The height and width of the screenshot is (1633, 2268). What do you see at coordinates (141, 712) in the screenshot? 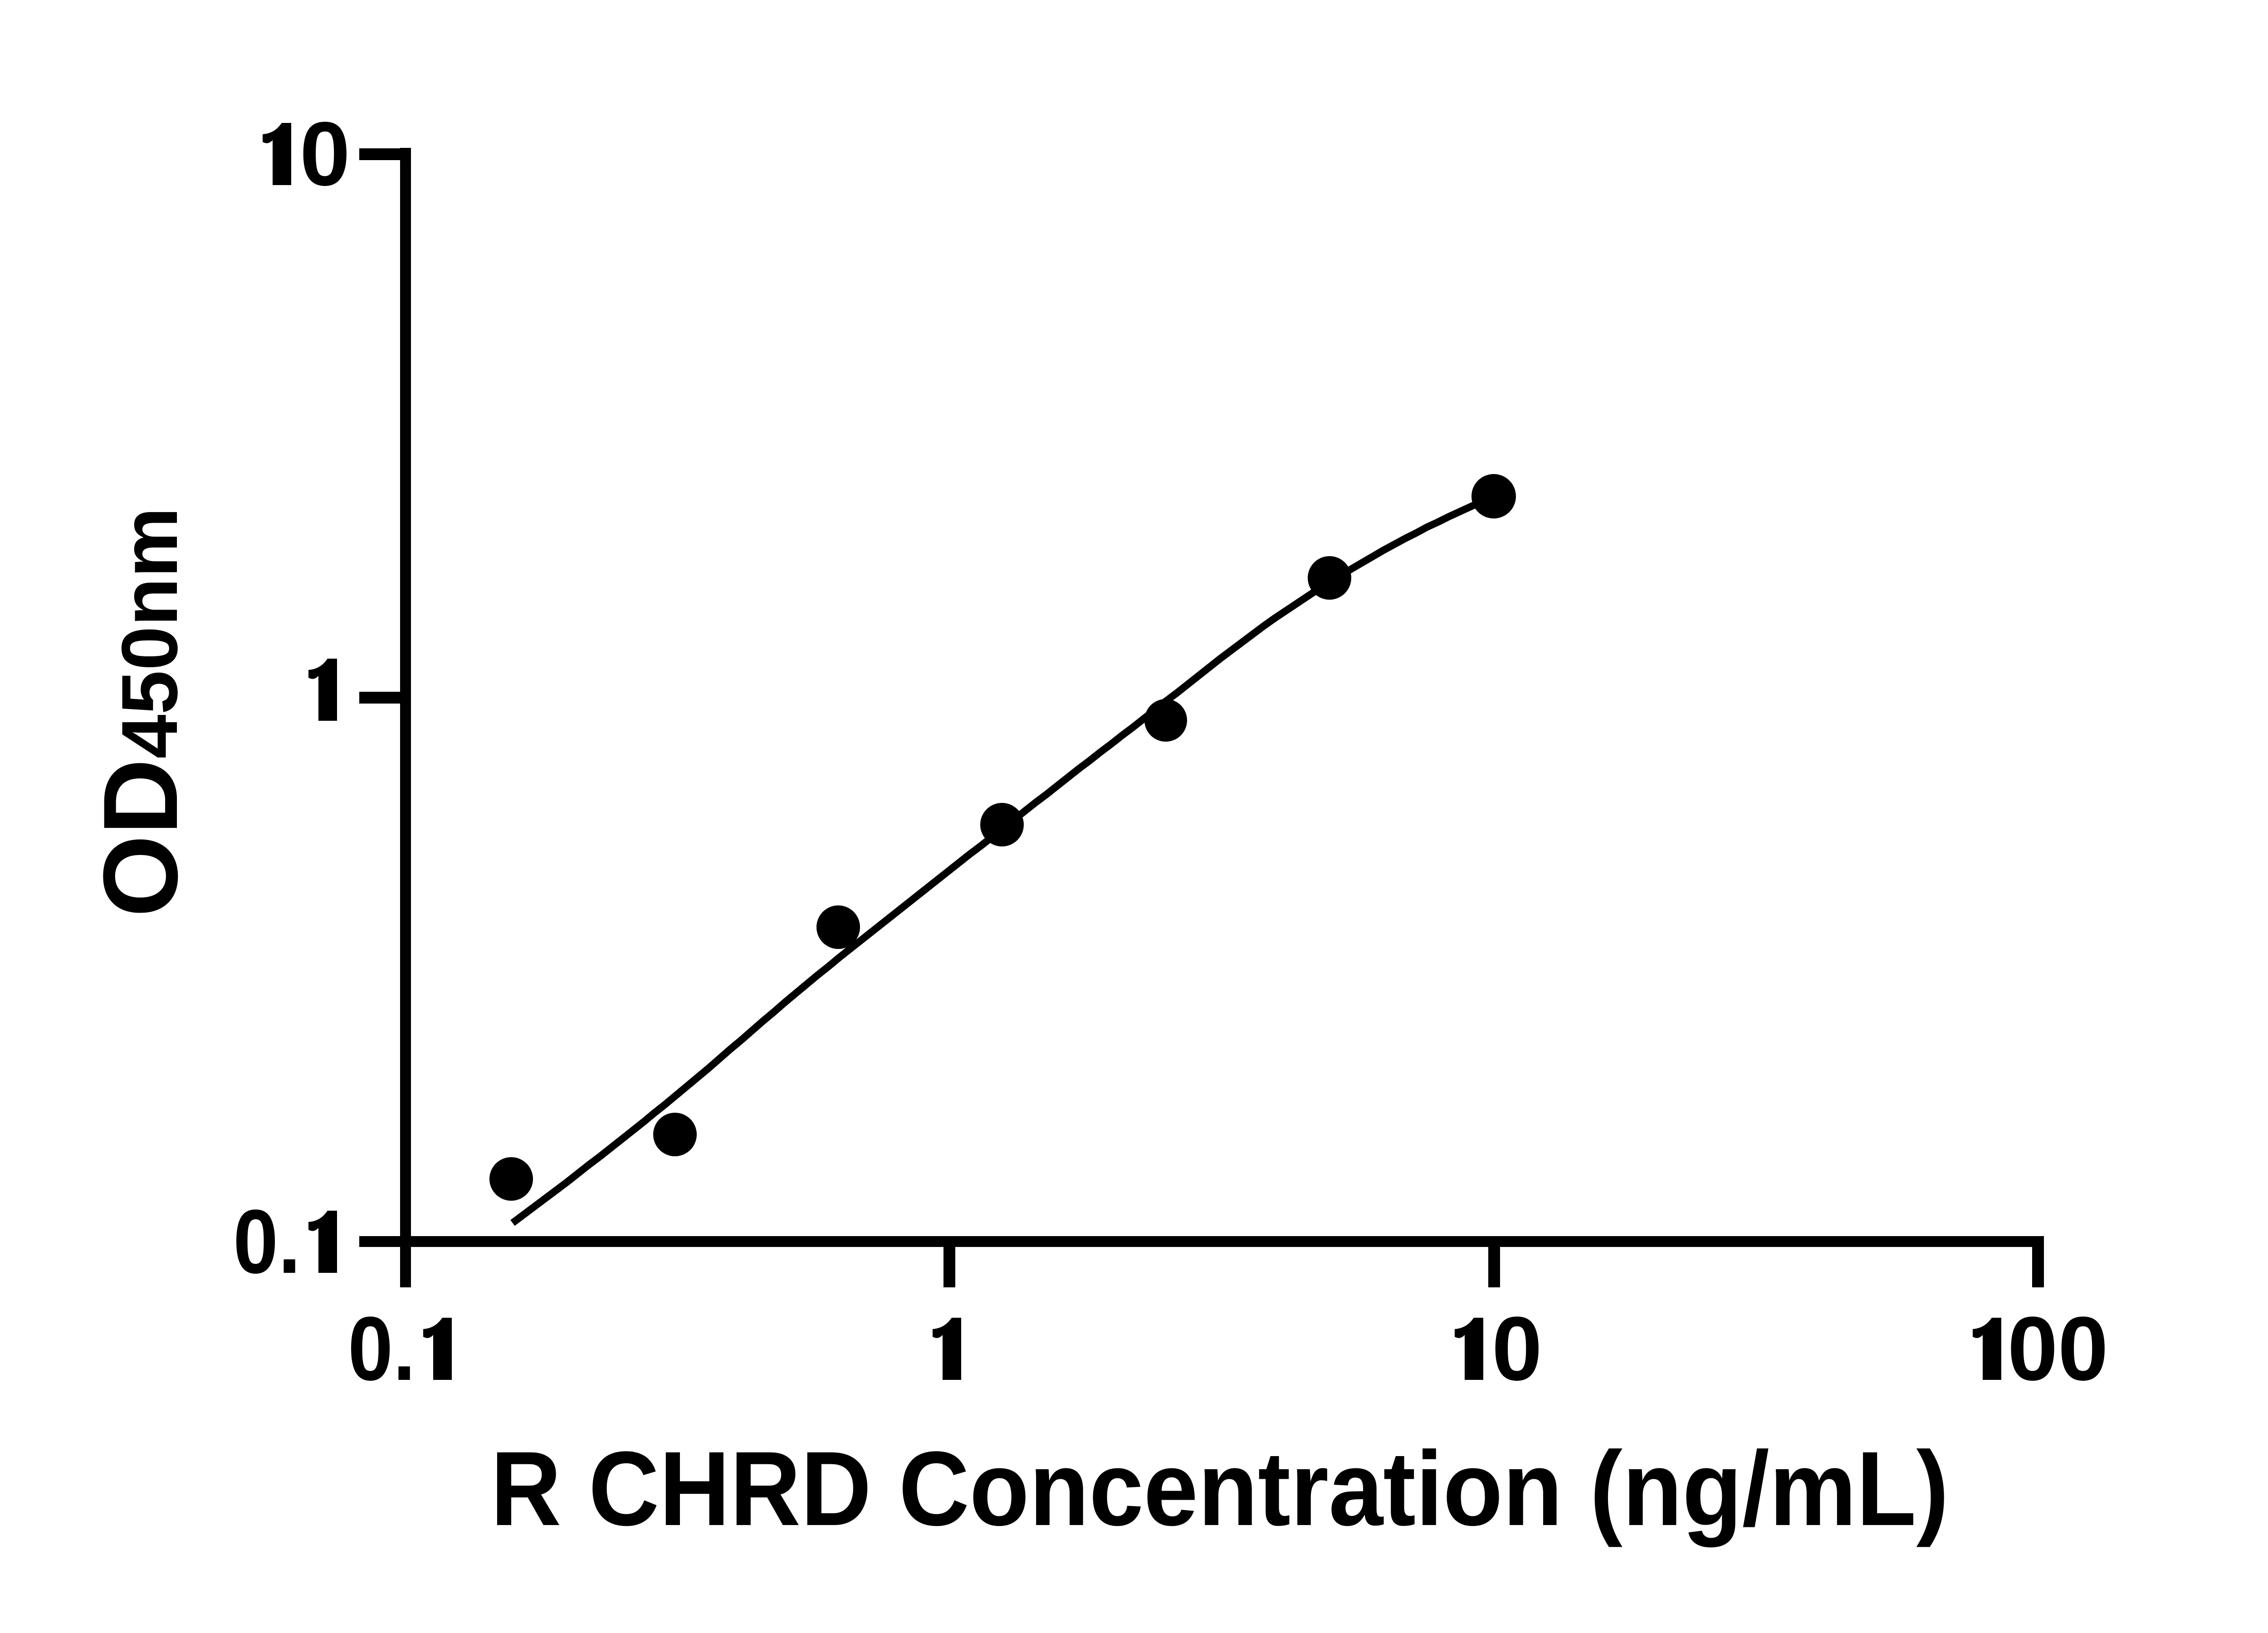
I see `svg-text: OD450nm` at bounding box center [141, 712].